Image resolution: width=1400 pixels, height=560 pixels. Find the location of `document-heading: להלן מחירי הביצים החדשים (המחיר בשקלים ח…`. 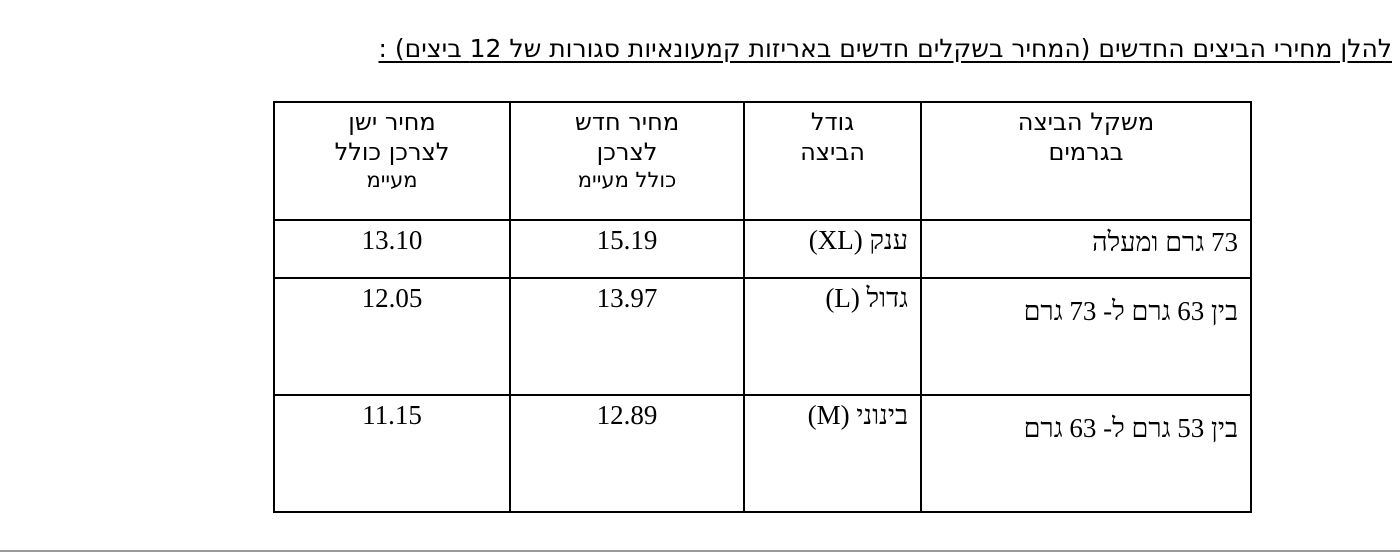

document-heading: להלן מחירי הביצים החדשים (המחיר בשקלים ח… is located at coordinates (700, 49).